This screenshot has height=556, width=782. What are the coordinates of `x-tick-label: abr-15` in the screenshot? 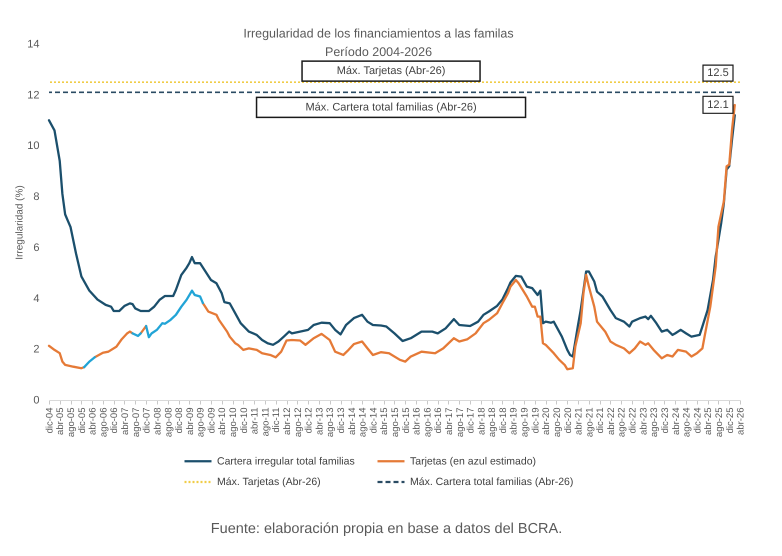 It's located at (384, 421).